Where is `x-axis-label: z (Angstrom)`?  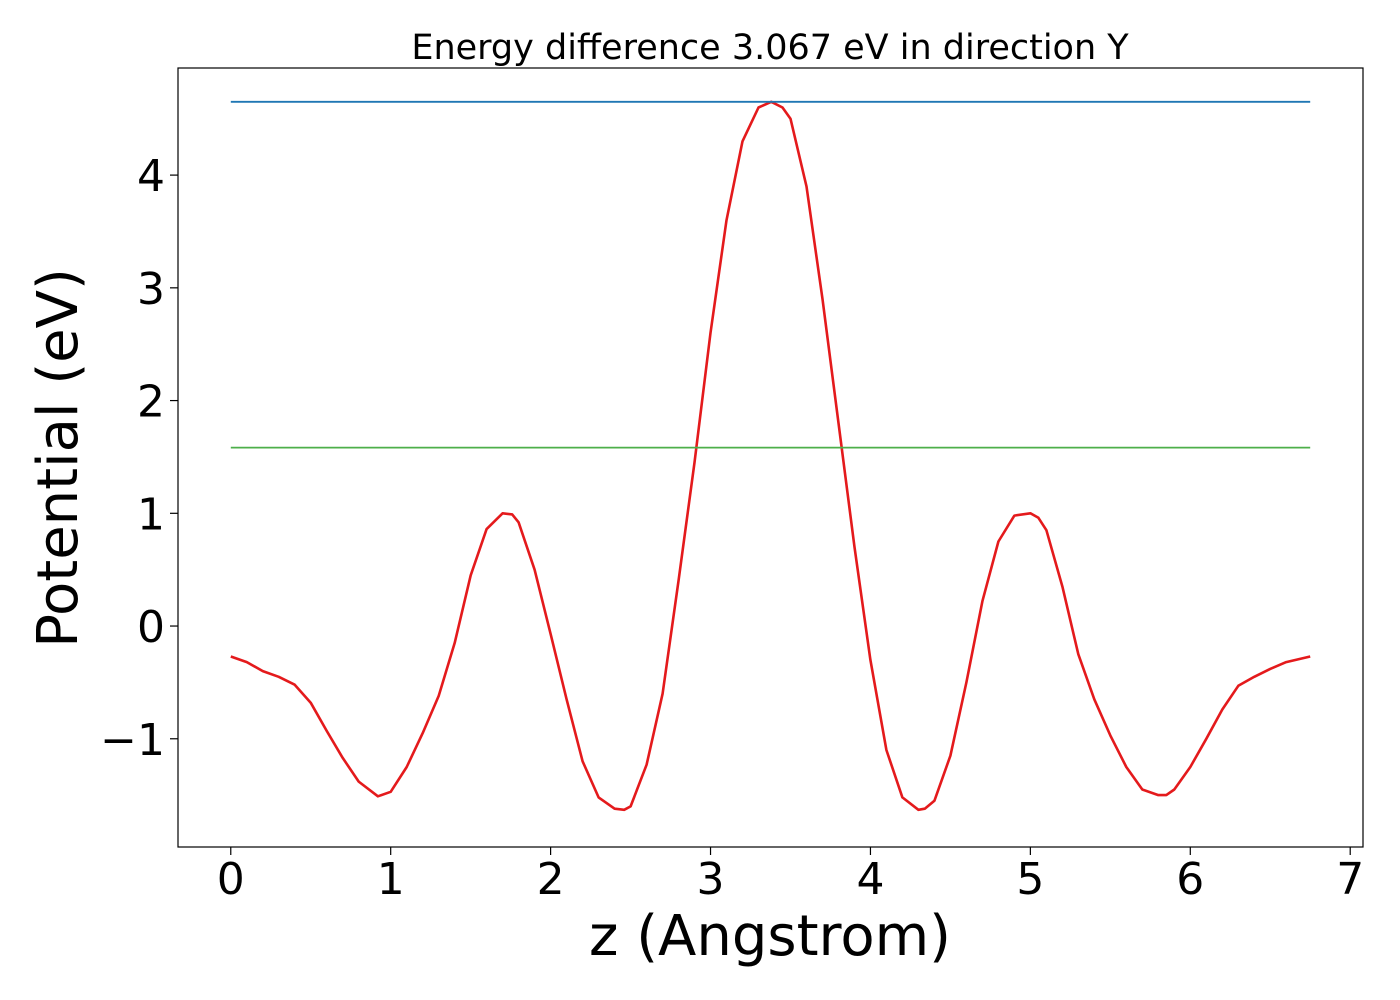
x-axis-label: z (Angstrom) is located at coordinates (770, 936).